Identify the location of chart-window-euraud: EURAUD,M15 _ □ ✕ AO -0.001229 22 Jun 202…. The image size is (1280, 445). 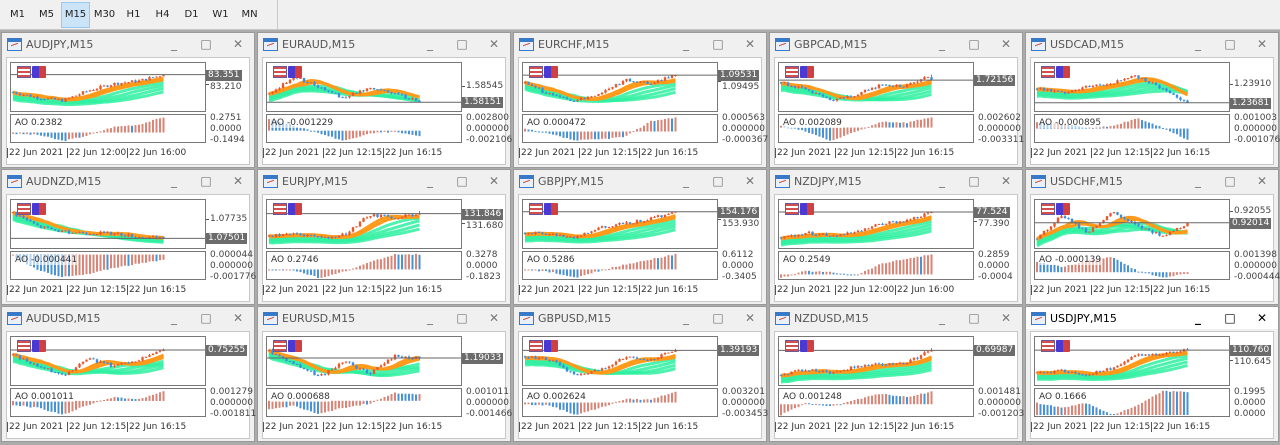
(384, 100).